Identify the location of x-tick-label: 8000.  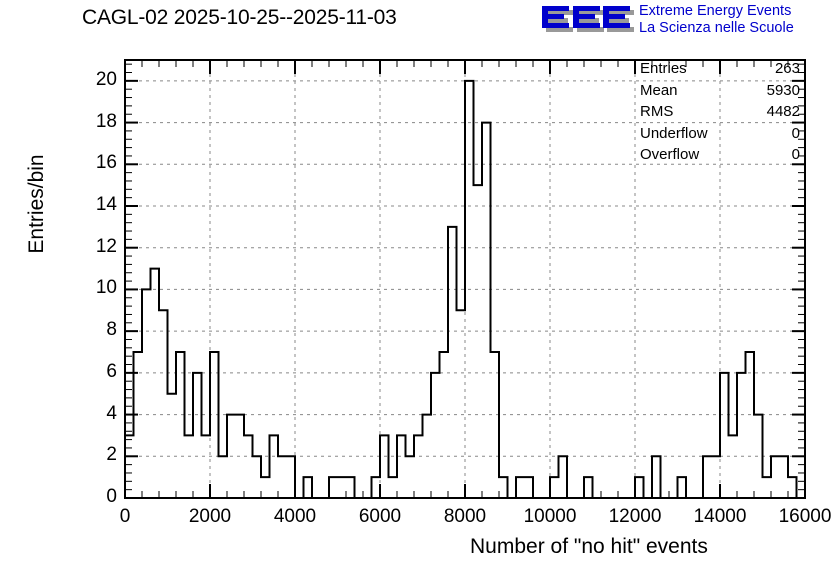
(465, 516).